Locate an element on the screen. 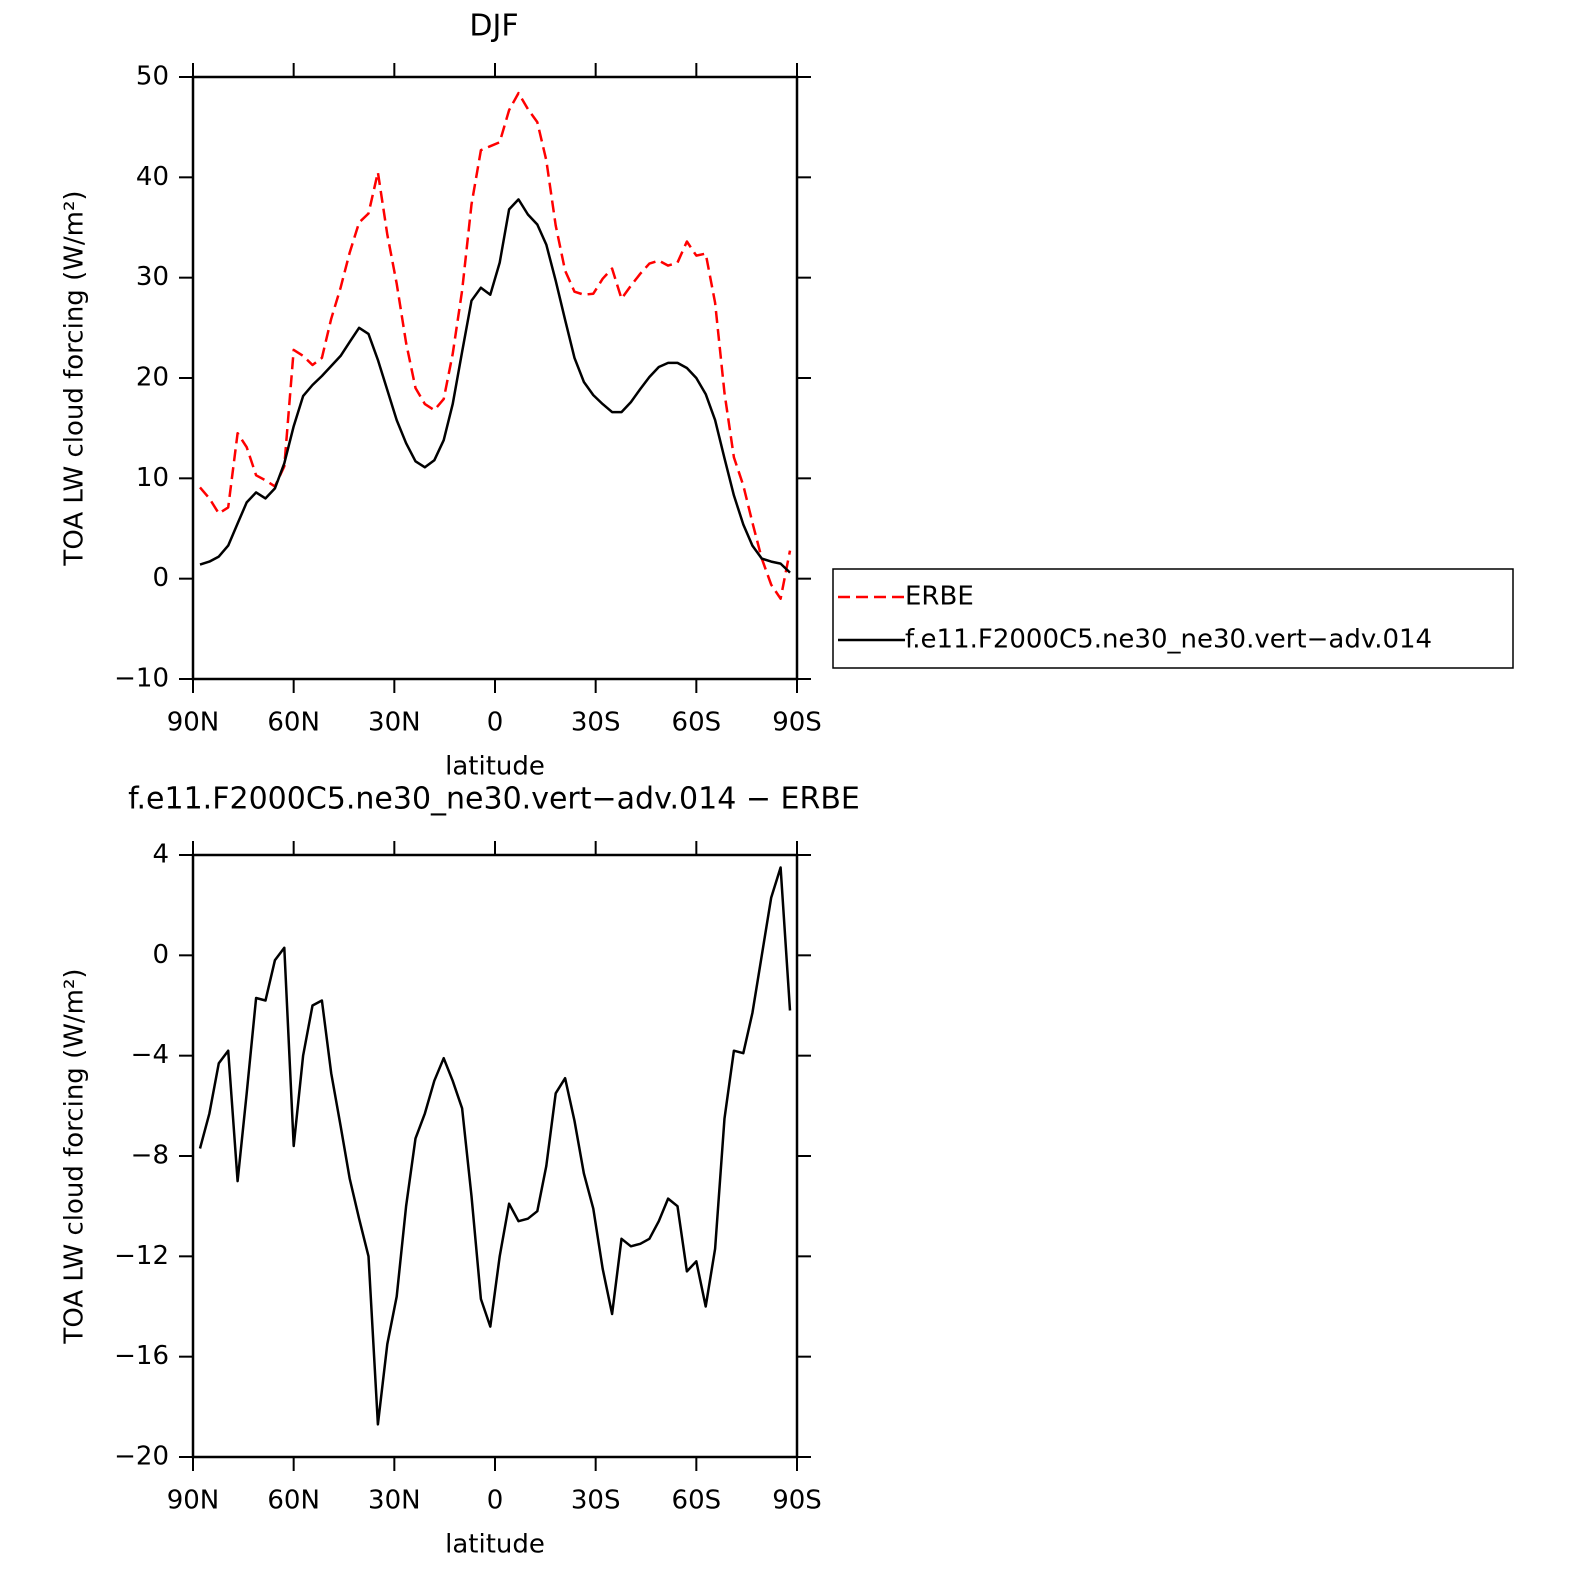 The image size is (1594, 1591). y-tick-label: 30 is located at coordinates (152, 277).